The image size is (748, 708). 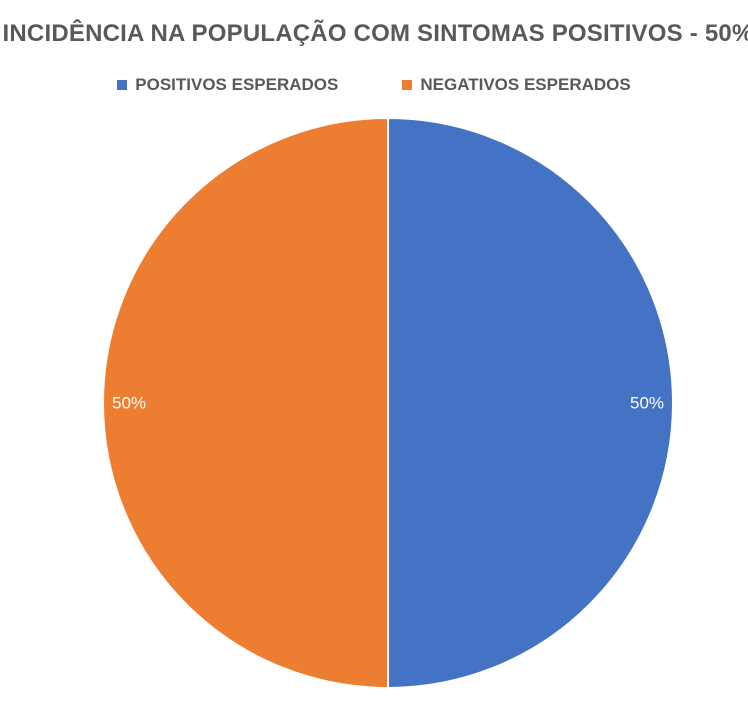 What do you see at coordinates (237, 84) in the screenshot?
I see `legend-label-positivos: POSITIVOS ESPERADOS` at bounding box center [237, 84].